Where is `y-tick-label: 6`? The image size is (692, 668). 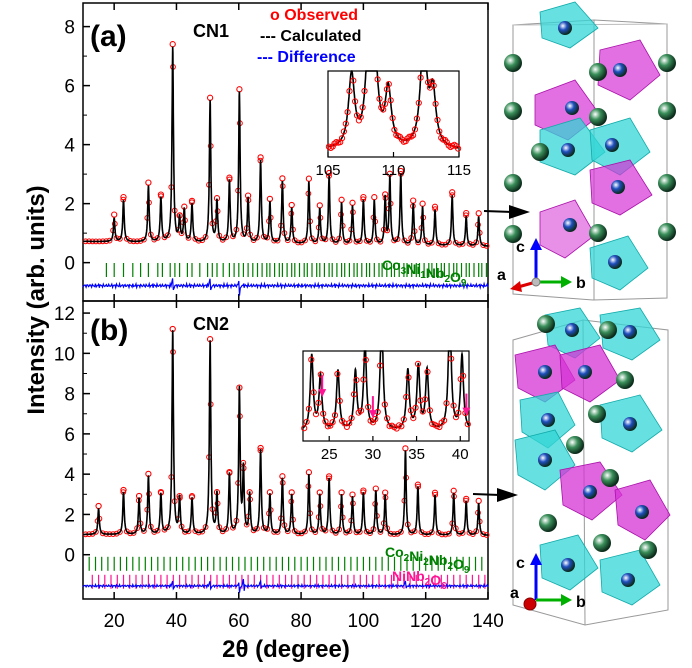
y-tick-label: 6 is located at coordinates (69, 87).